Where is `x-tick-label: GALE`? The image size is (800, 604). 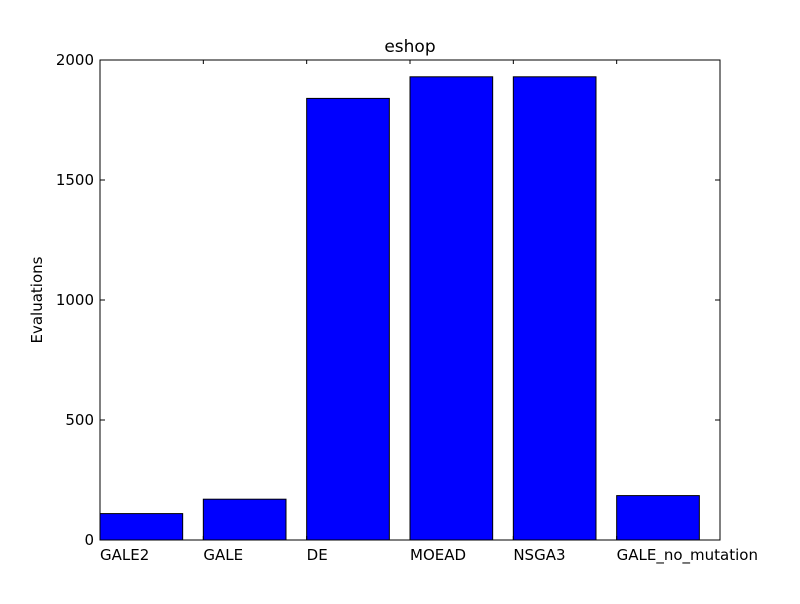
x-tick-label: GALE is located at coordinates (223, 555).